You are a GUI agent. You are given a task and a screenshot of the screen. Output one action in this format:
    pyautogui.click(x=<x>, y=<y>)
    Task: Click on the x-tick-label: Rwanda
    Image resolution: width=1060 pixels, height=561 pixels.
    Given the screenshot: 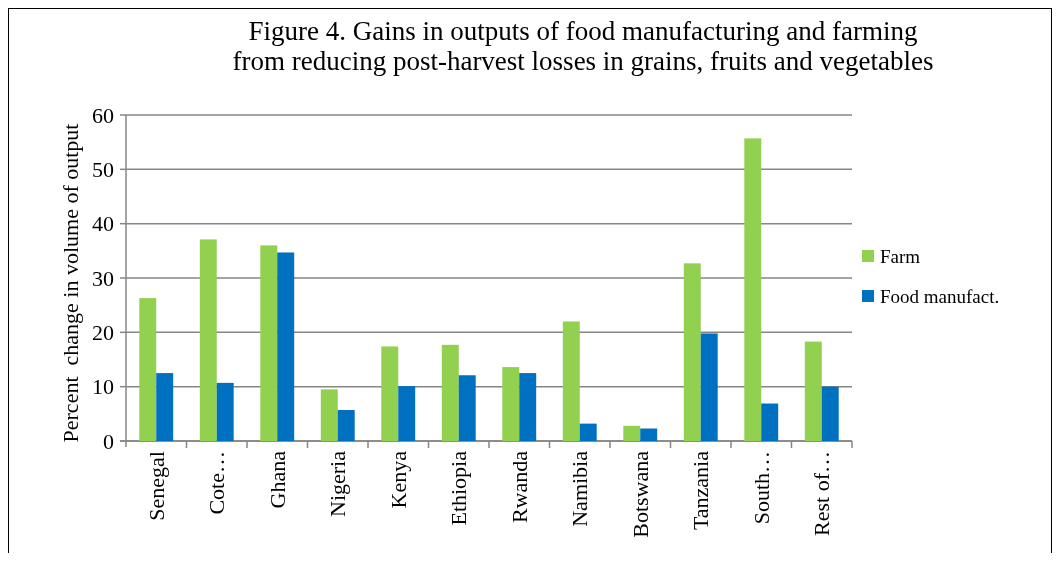 What is the action you would take?
    pyautogui.click(x=519, y=487)
    